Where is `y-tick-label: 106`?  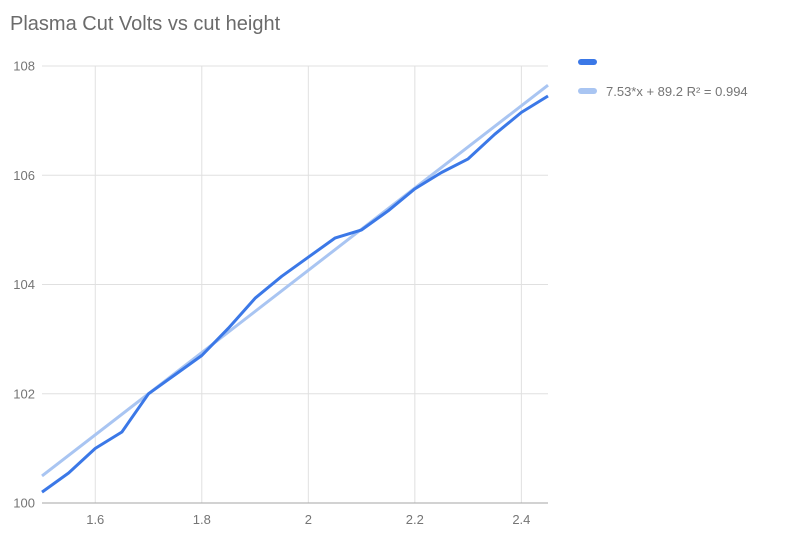 y-tick-label: 106 is located at coordinates (24, 175).